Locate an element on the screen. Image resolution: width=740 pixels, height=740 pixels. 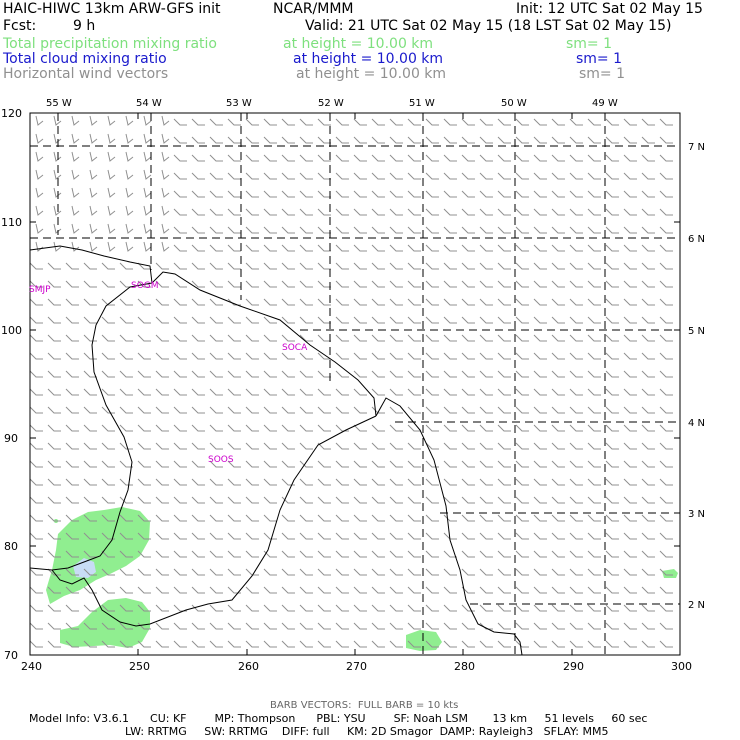
station-soos: SOOS is located at coordinates (221, 460).